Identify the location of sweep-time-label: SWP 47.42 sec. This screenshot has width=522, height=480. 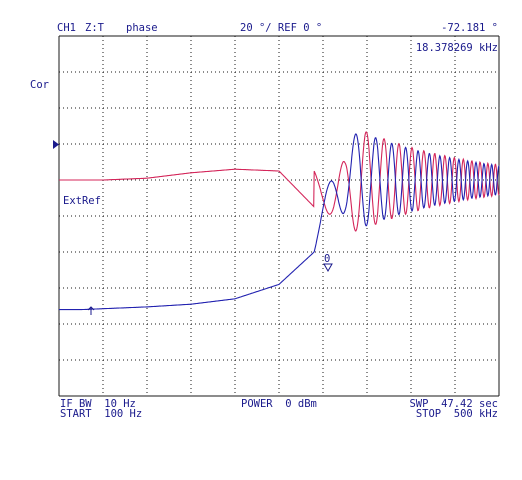
(453, 404).